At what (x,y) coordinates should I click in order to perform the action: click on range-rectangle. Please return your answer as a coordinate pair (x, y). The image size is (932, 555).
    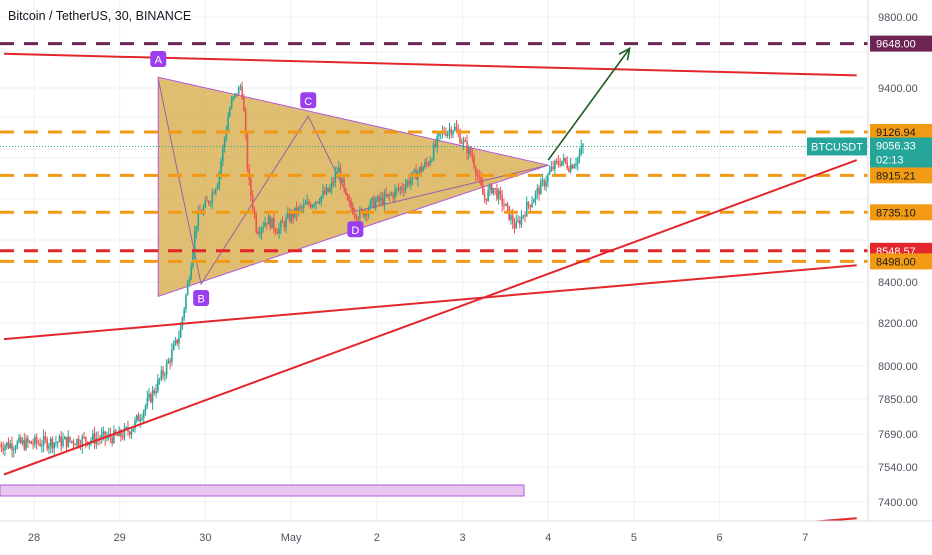
    Looking at the image, I should click on (262, 490).